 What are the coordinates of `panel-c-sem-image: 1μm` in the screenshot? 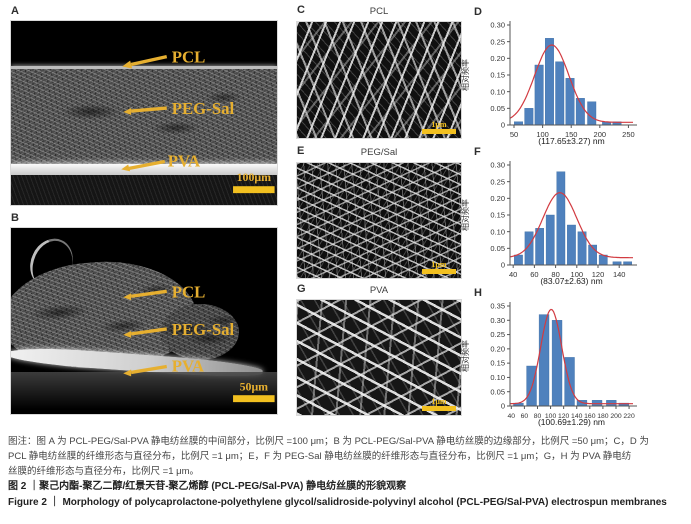 It's located at (379, 80).